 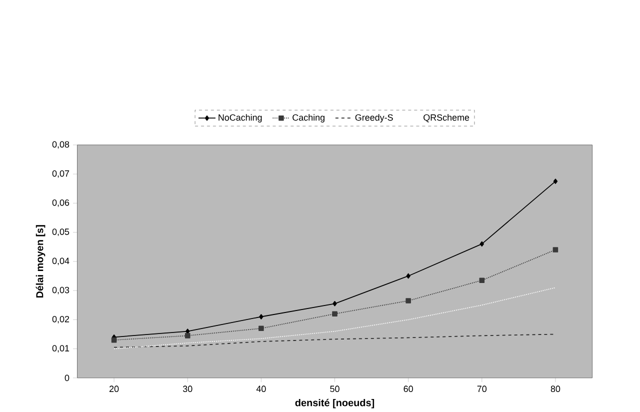 I want to click on legend-label: Greedy-S, so click(x=374, y=118).